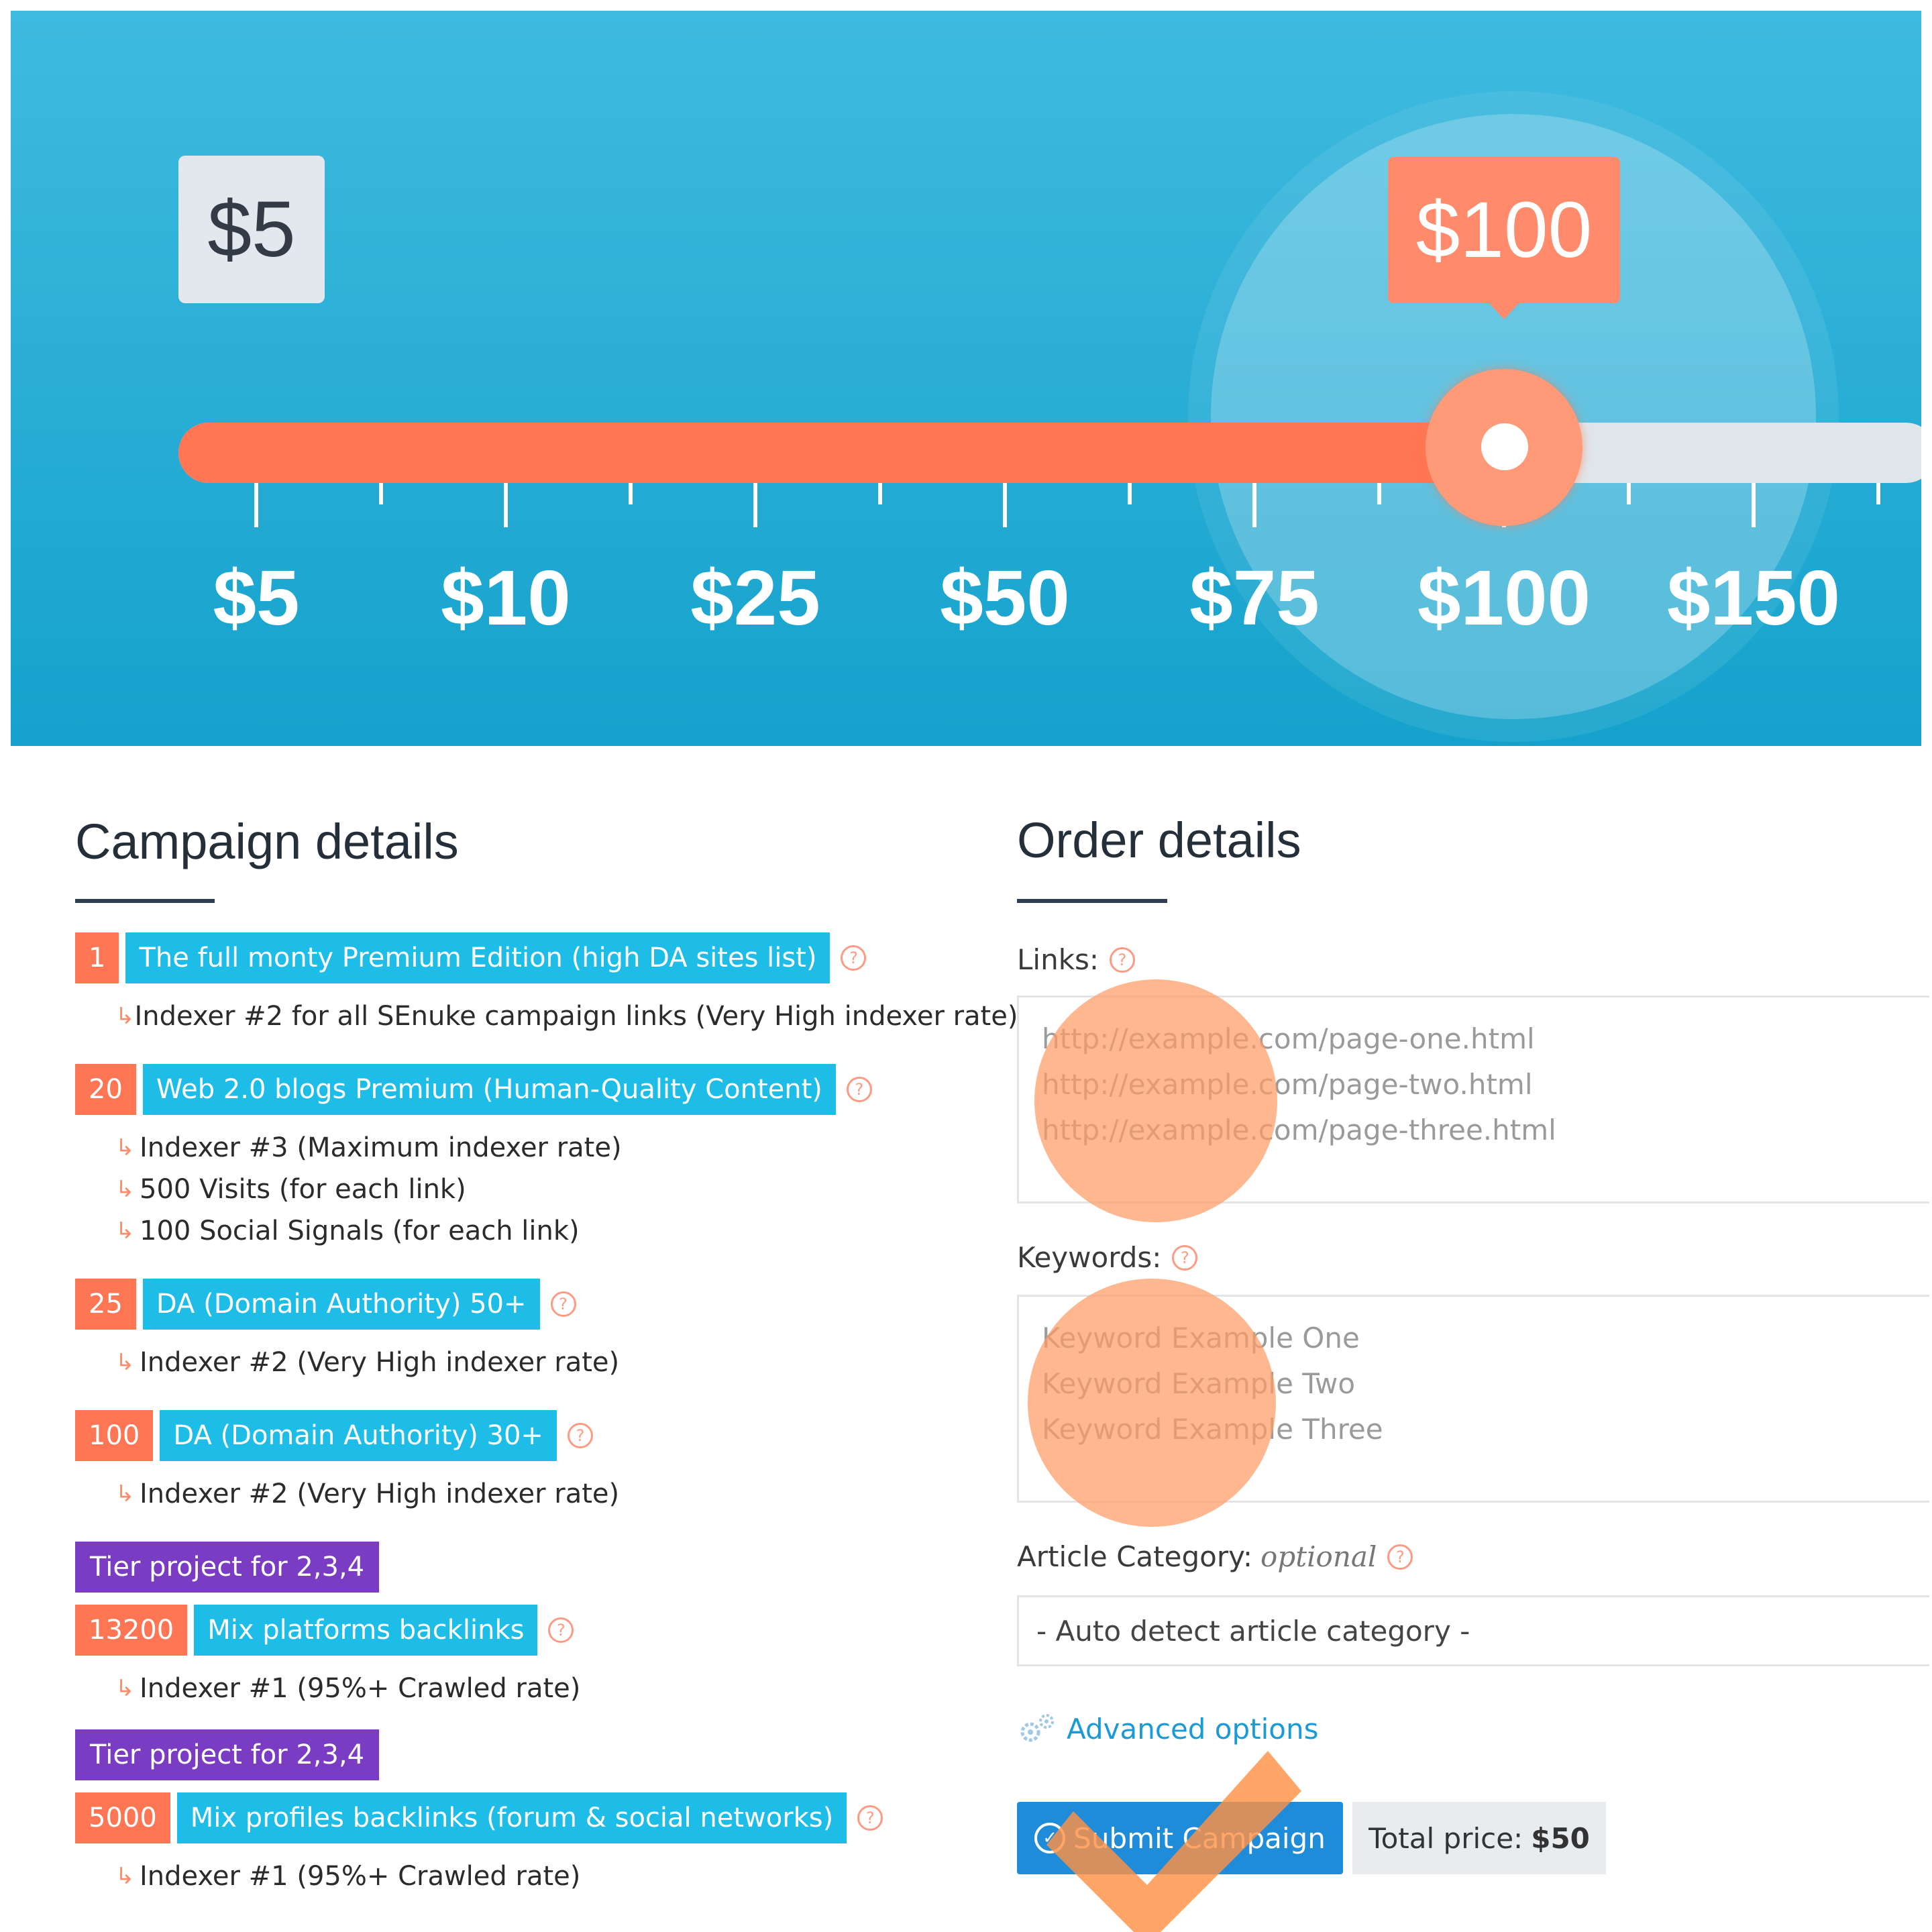 The height and width of the screenshot is (1932, 1932). Describe the element at coordinates (358, 1435) in the screenshot. I see `item-name-label: DA (Domain Authority) 30+` at that location.